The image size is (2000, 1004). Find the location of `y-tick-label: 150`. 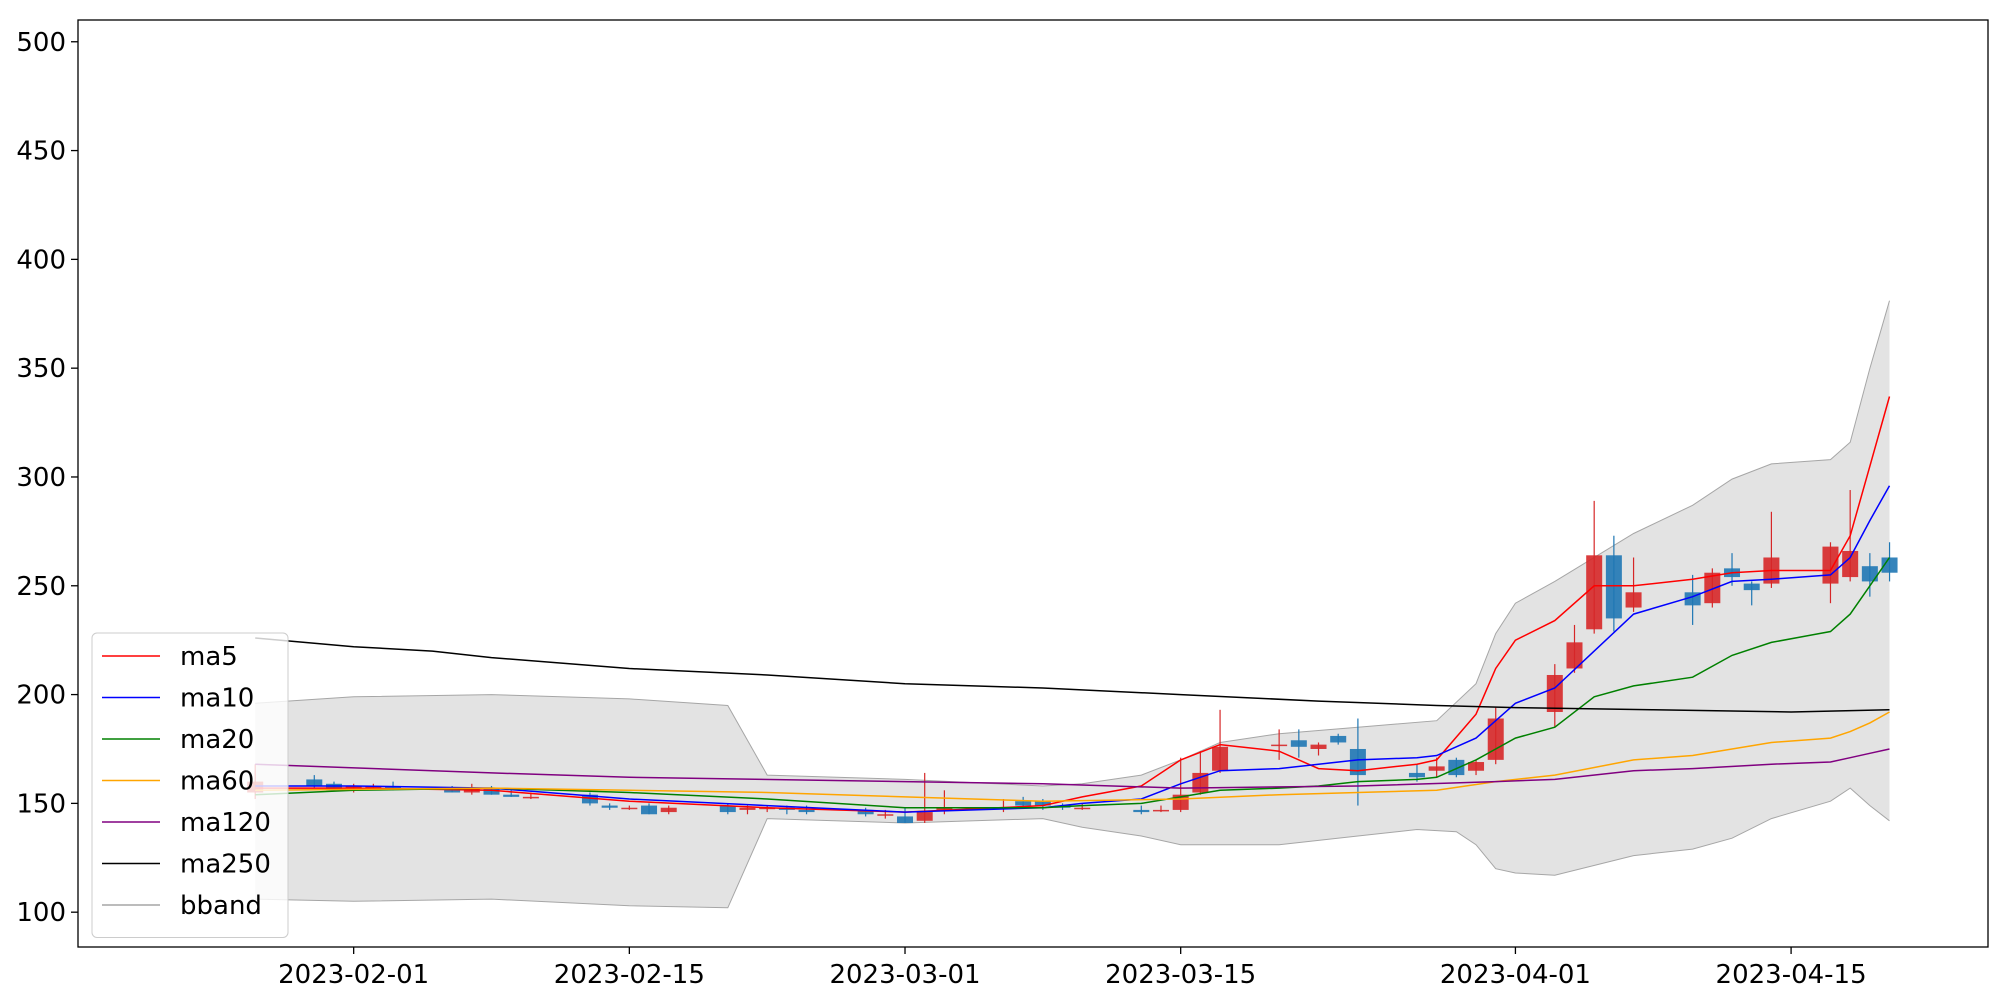

y-tick-label: 150 is located at coordinates (41, 804).